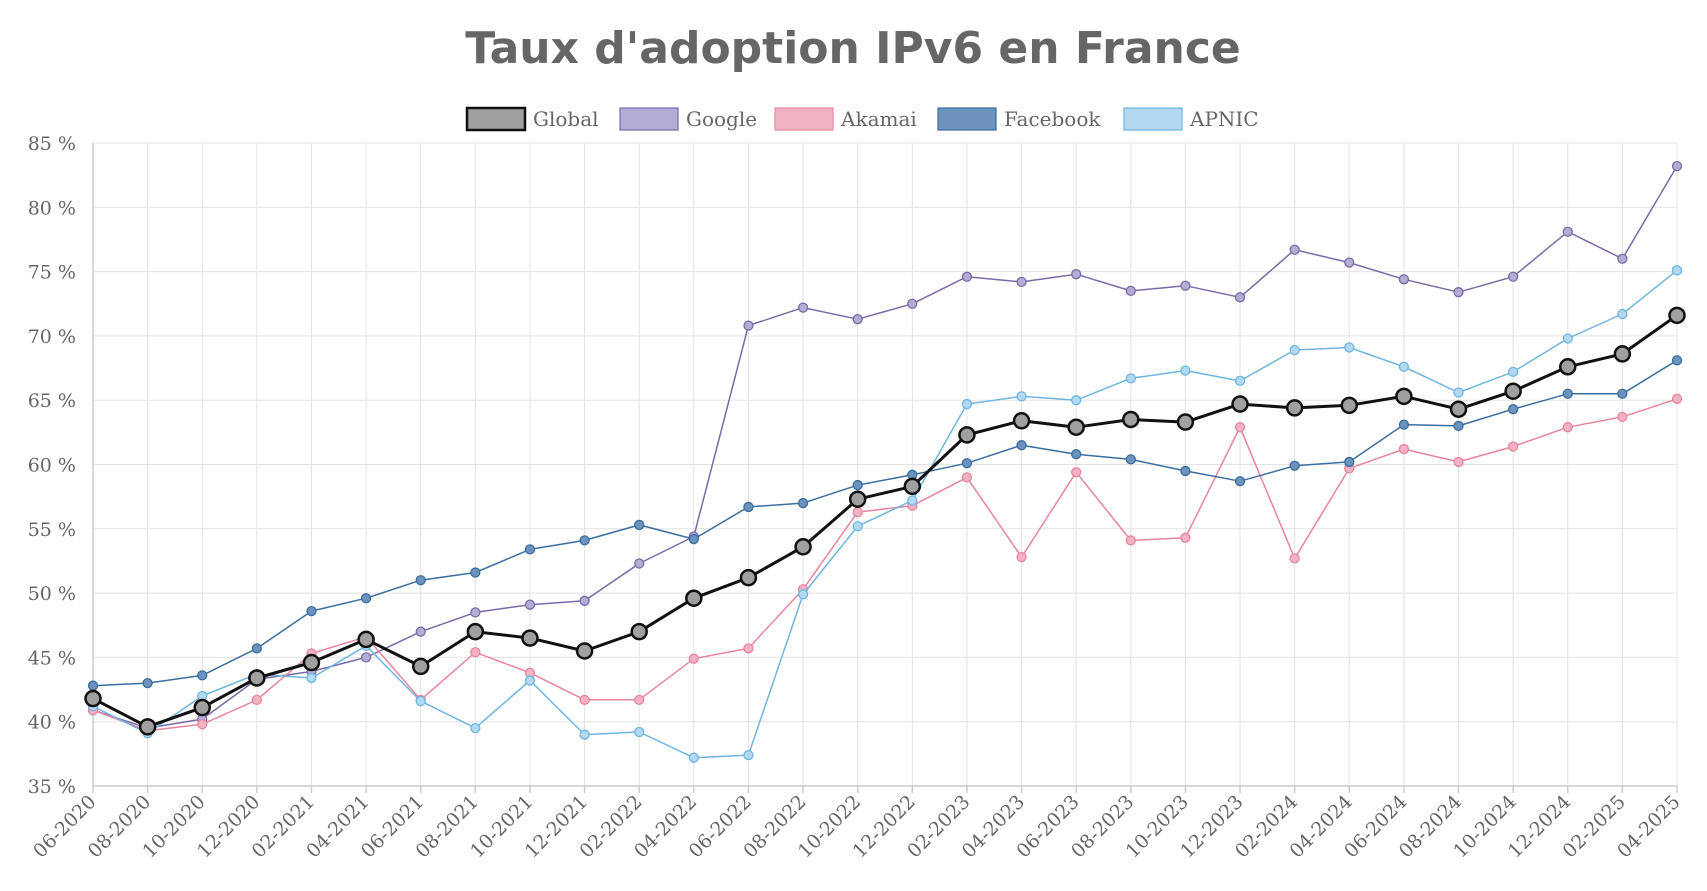 Image resolution: width=1707 pixels, height=891 pixels. Describe the element at coordinates (532, 119) in the screenshot. I see `legend-item-global: Global` at that location.